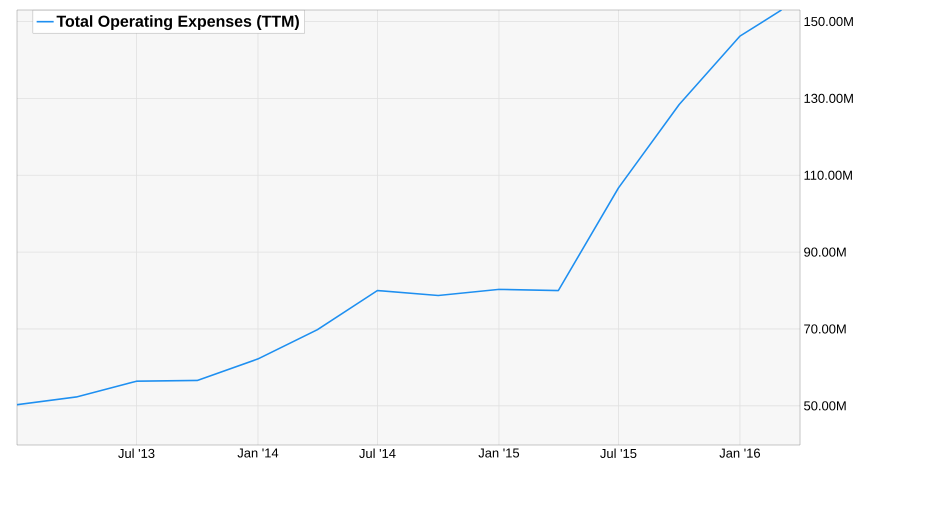  What do you see at coordinates (177, 22) in the screenshot?
I see `legend-label: Total Operating Expenses (TTM)` at bounding box center [177, 22].